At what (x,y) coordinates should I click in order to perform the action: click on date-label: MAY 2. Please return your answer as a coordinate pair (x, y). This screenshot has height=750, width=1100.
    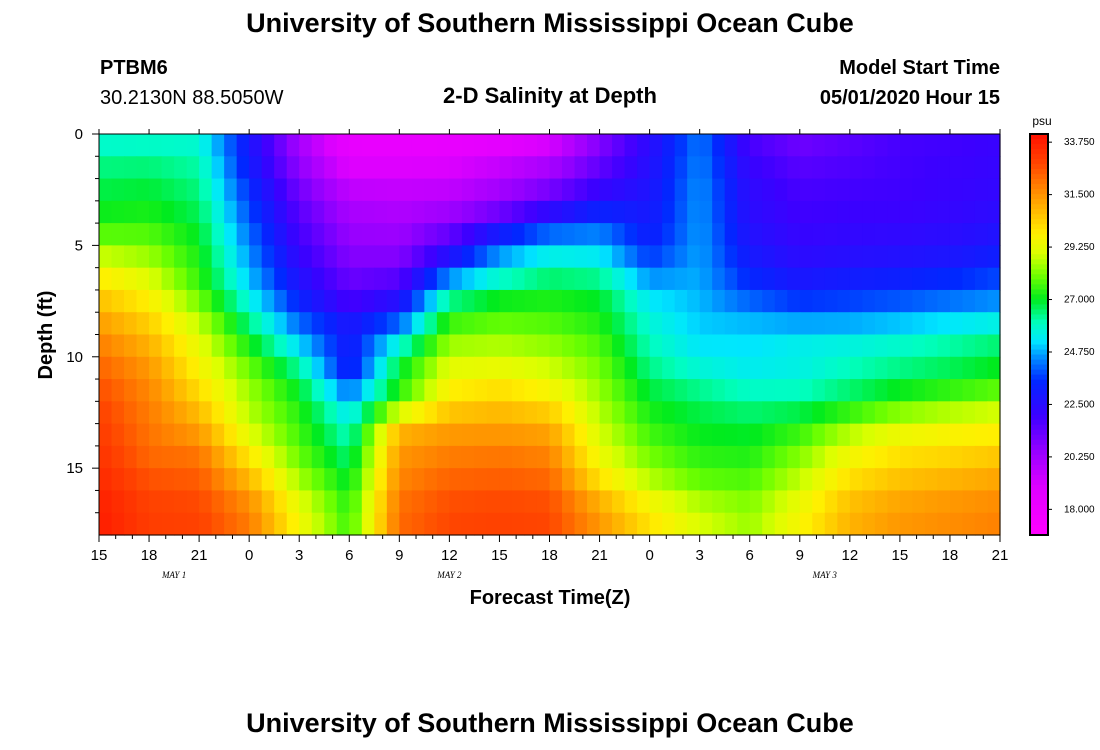
    Looking at the image, I should click on (449, 575).